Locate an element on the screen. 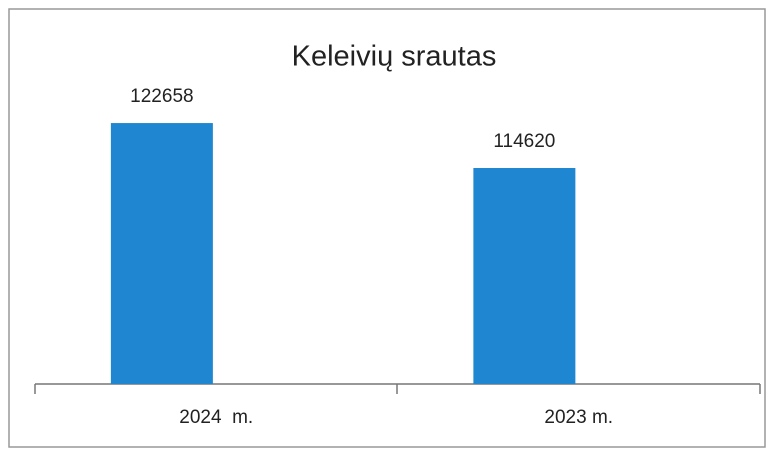 This screenshot has width=768, height=450. x-tick-label: 2024 m. is located at coordinates (216, 417).